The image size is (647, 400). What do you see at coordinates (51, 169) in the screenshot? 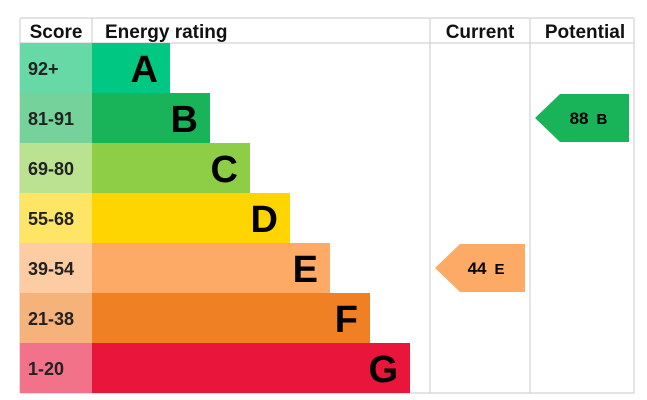
I see `score-label-c: 69-80` at bounding box center [51, 169].